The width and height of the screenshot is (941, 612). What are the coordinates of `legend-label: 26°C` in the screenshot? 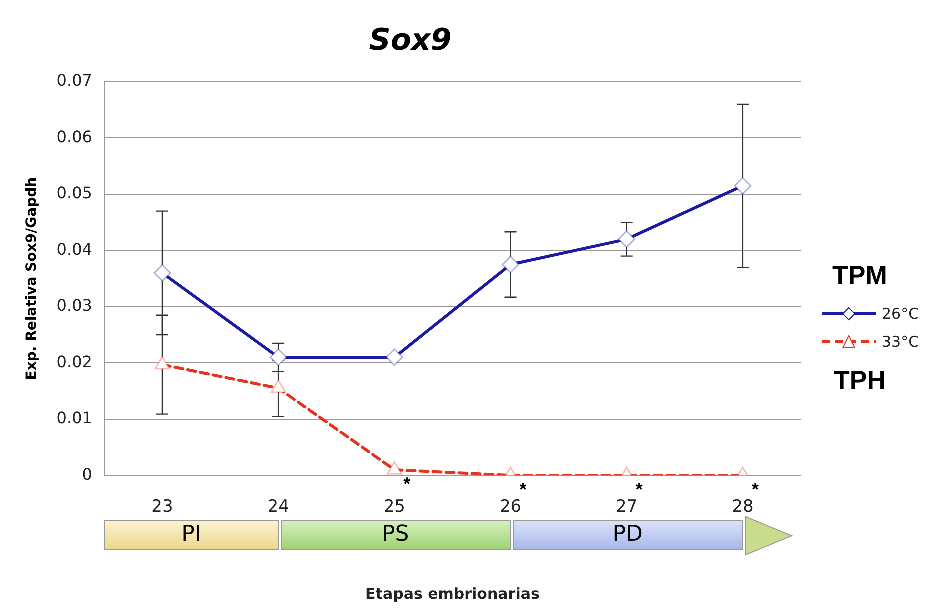 It's located at (901, 314).